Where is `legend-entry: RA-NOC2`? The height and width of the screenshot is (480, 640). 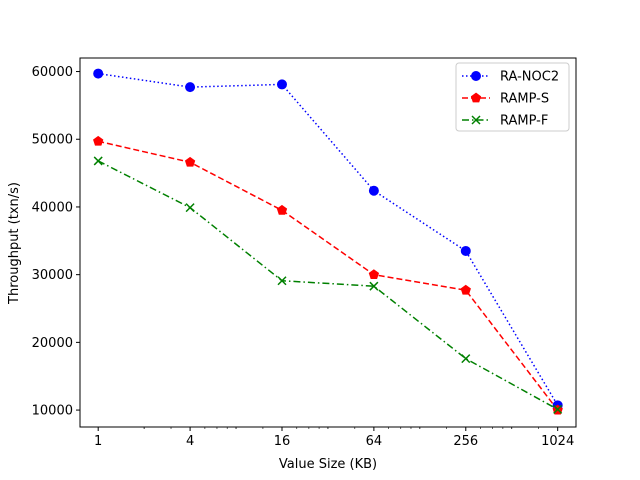 legend-entry: RA-NOC2 is located at coordinates (510, 77).